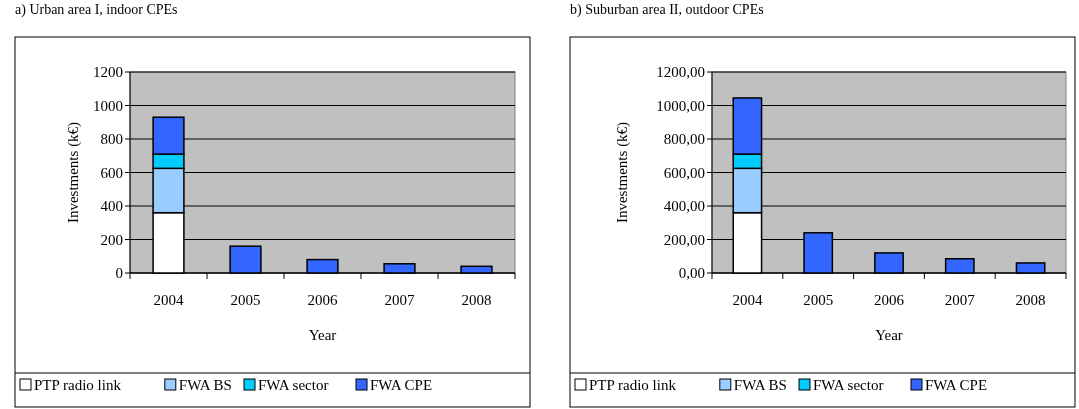 The height and width of the screenshot is (409, 1079). Describe the element at coordinates (680, 72) in the screenshot. I see `y-tick-label: 1200,00` at that location.